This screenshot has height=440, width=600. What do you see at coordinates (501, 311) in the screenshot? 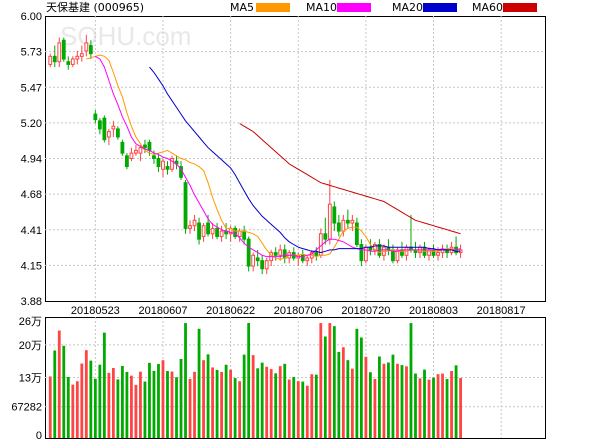
I see `x-tick-label: 20180817` at bounding box center [501, 311].